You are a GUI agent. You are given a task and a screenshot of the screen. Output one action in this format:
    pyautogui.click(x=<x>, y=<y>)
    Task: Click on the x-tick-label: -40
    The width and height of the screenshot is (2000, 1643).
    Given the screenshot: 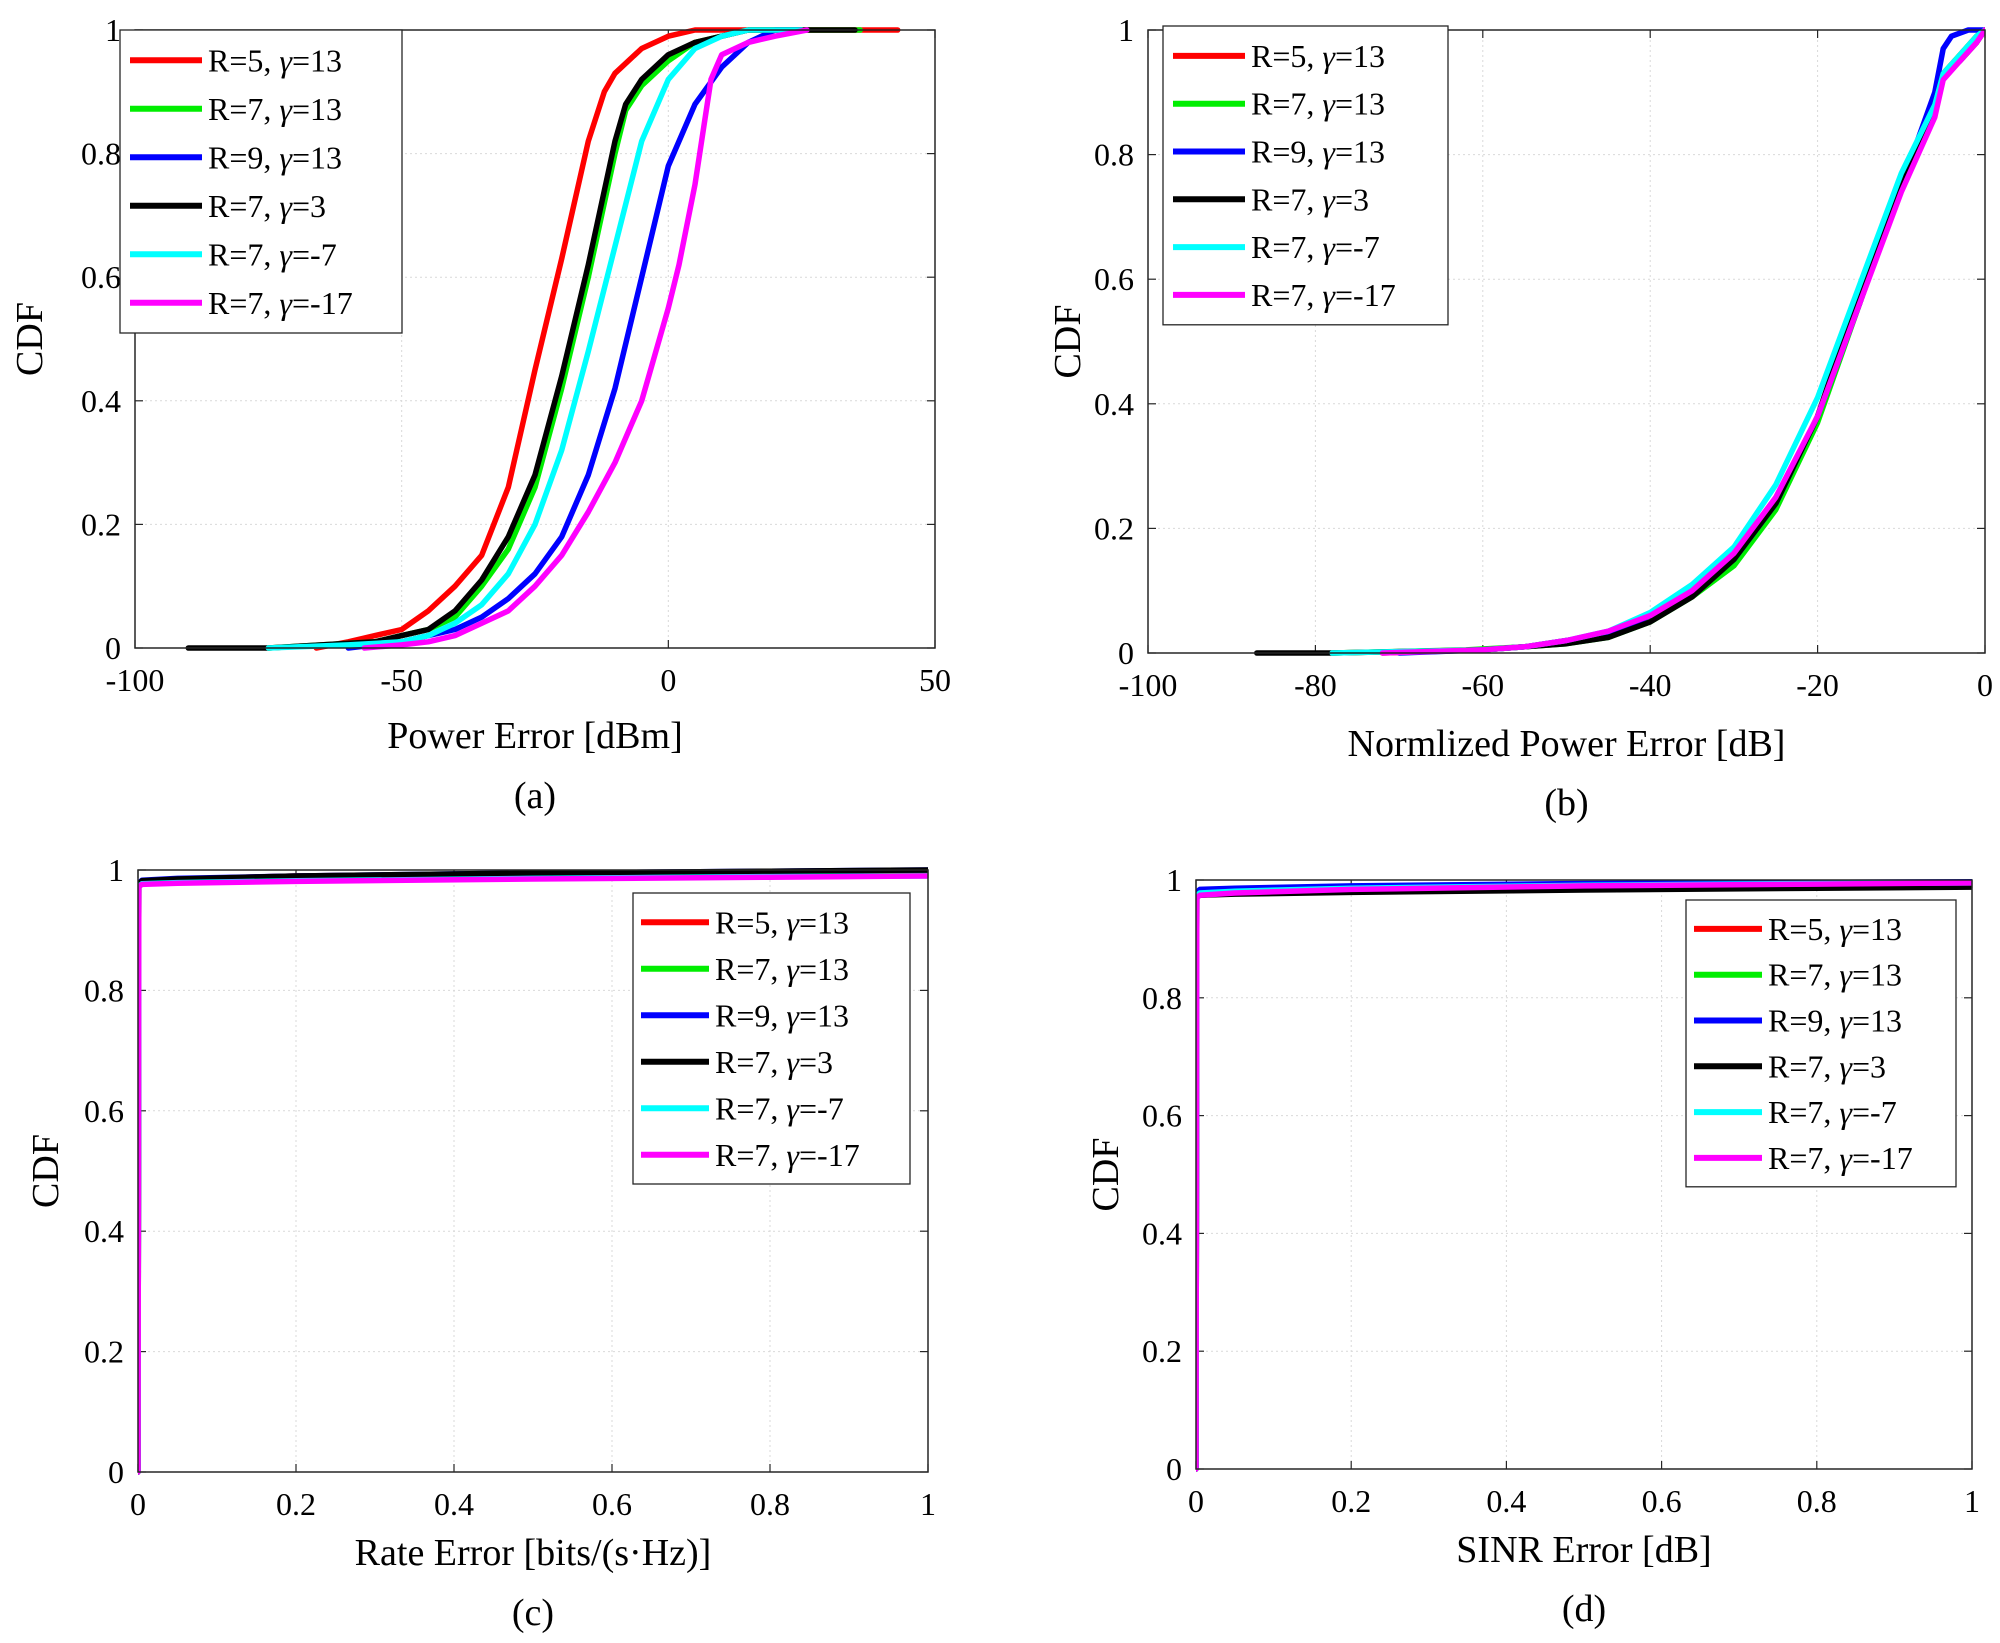 What is the action you would take?
    pyautogui.click(x=1650, y=685)
    